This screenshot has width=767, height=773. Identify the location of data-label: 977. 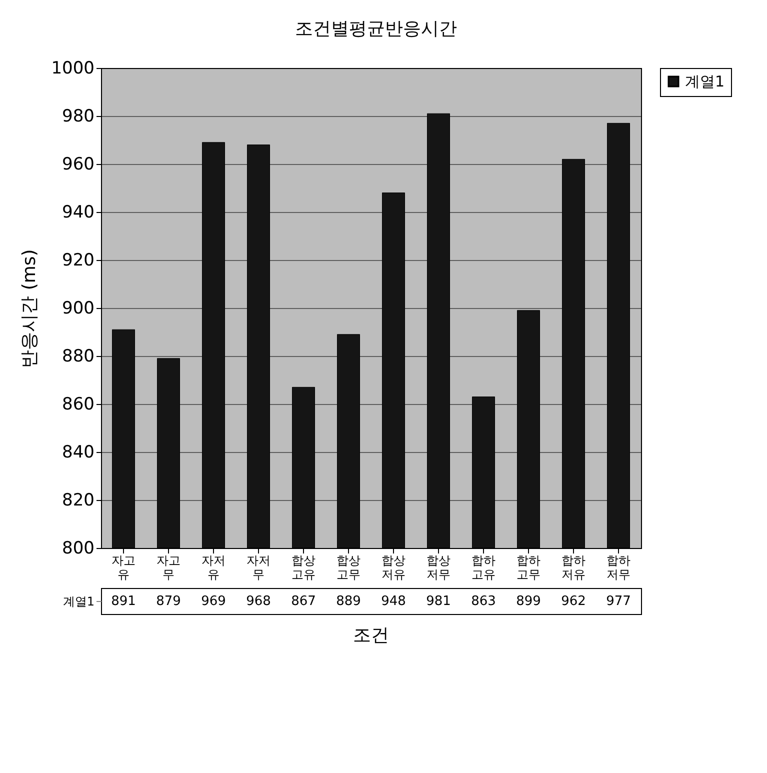
(618, 601).